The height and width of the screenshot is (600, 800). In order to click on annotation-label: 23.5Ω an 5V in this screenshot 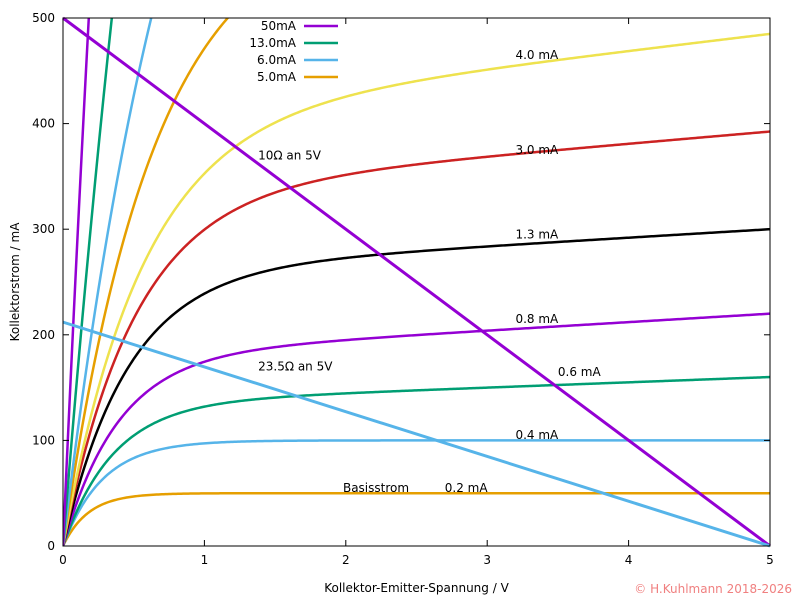, I will do `click(295, 366)`.